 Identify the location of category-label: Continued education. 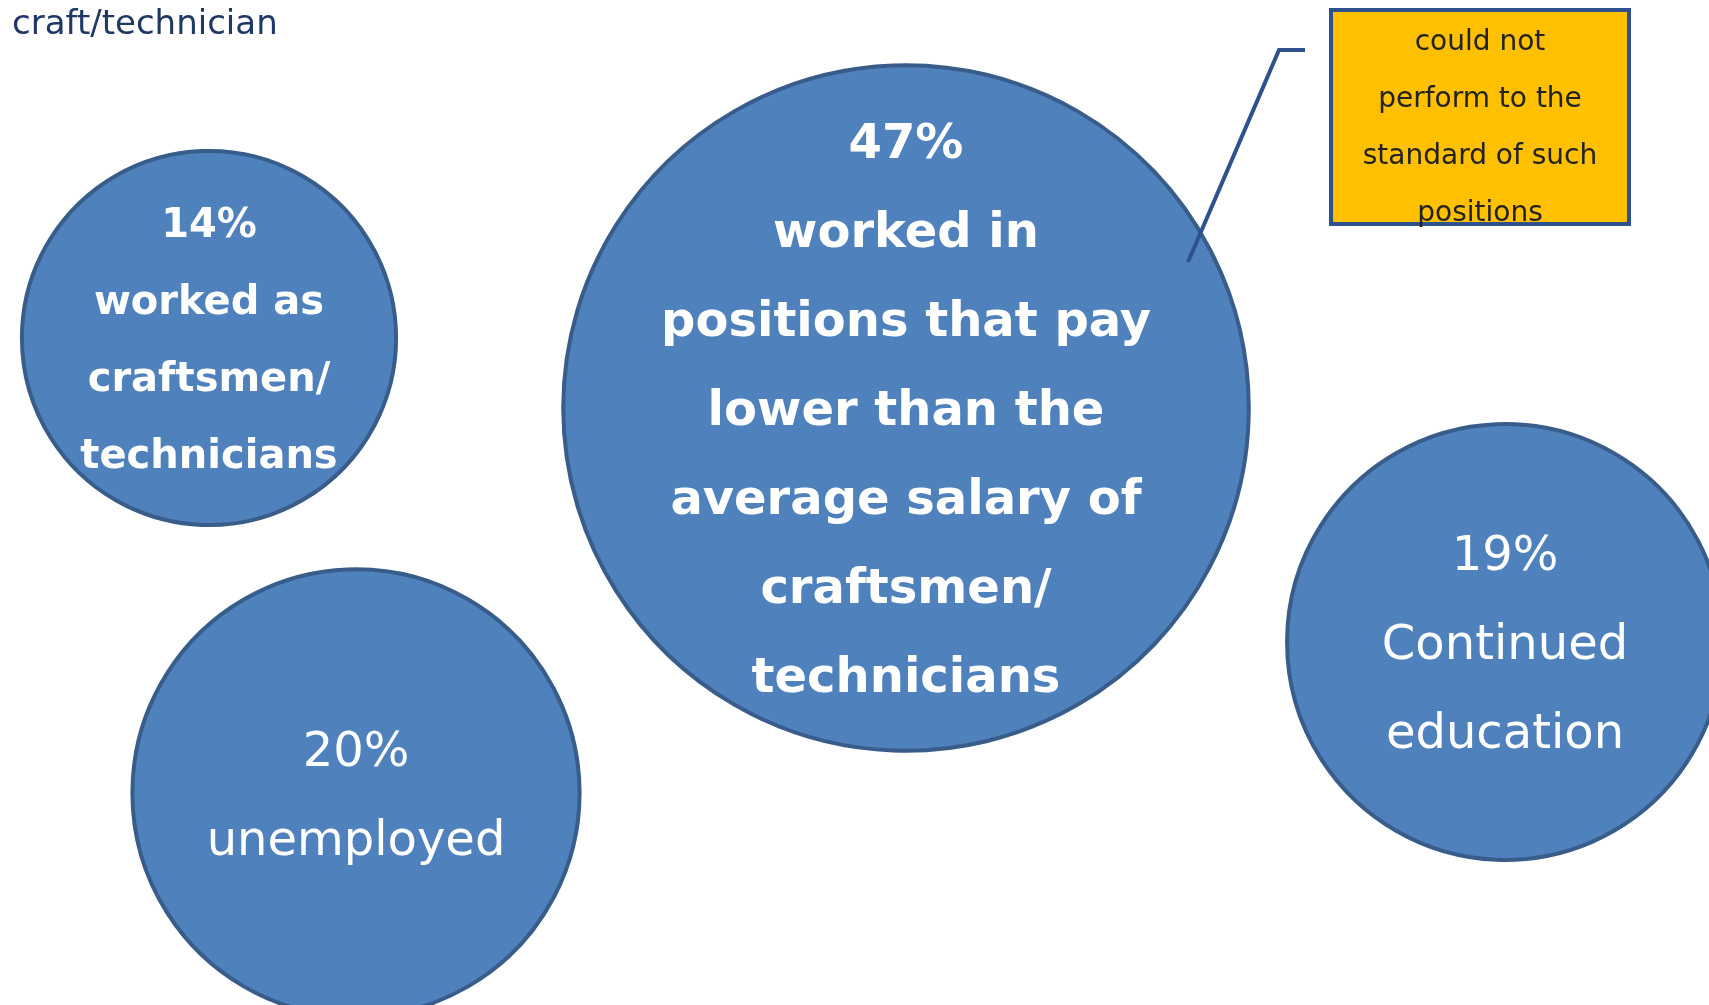
(1505, 686).